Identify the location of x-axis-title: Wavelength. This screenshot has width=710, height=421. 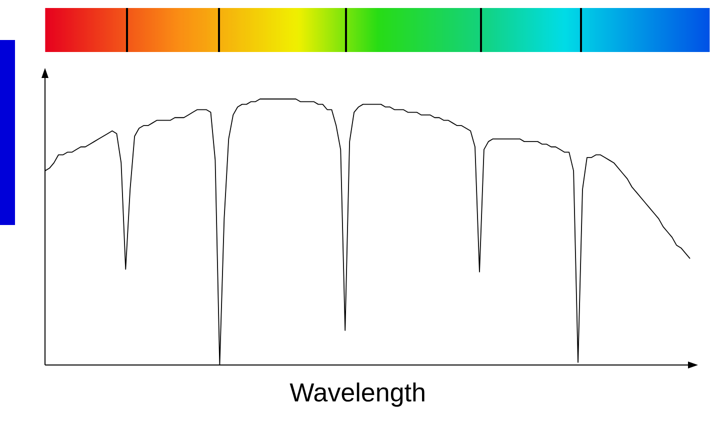
(357, 394).